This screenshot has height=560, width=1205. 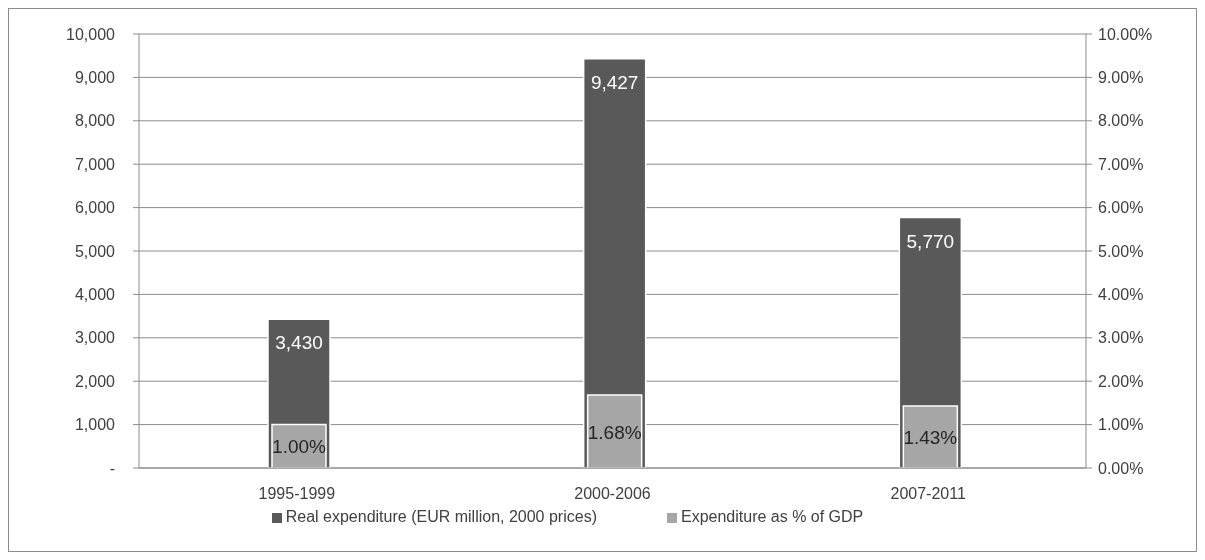 I want to click on data-label: 1.43%, so click(x=930, y=437).